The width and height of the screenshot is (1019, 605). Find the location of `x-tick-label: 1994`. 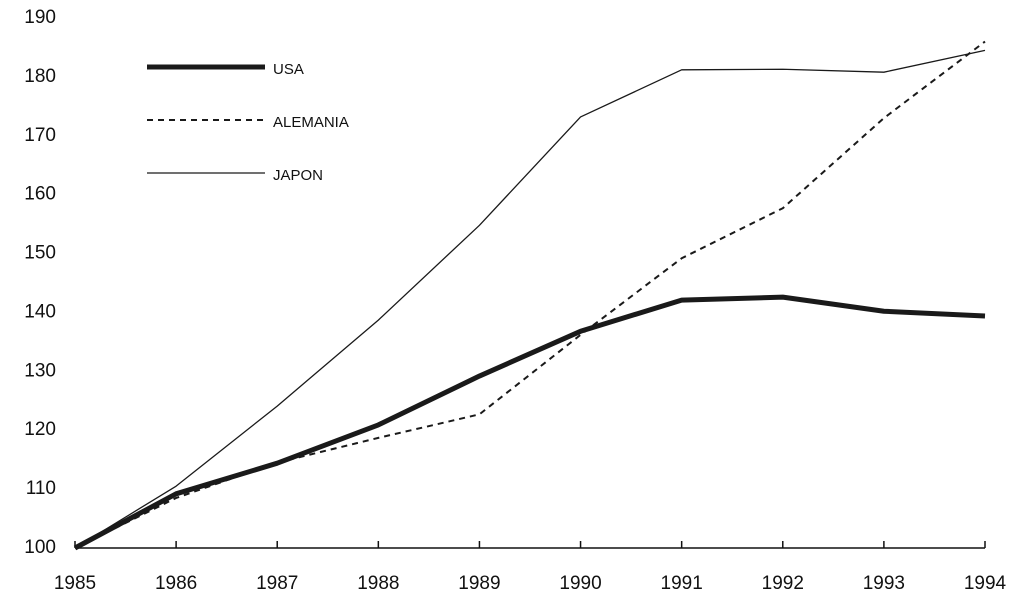

x-tick-label: 1994 is located at coordinates (985, 583).